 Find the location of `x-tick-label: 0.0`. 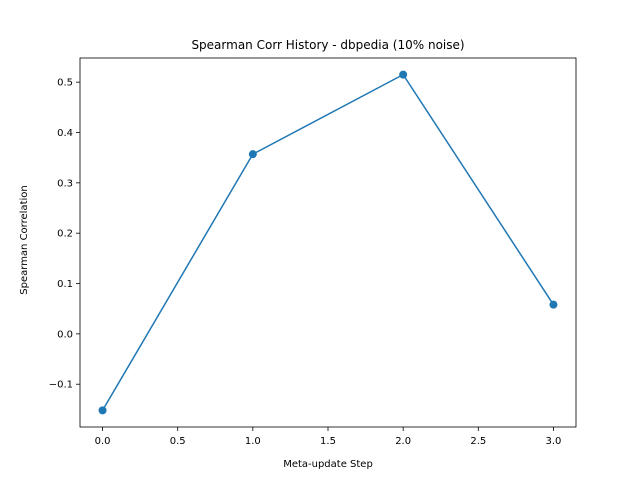

x-tick-label: 0.0 is located at coordinates (103, 441).